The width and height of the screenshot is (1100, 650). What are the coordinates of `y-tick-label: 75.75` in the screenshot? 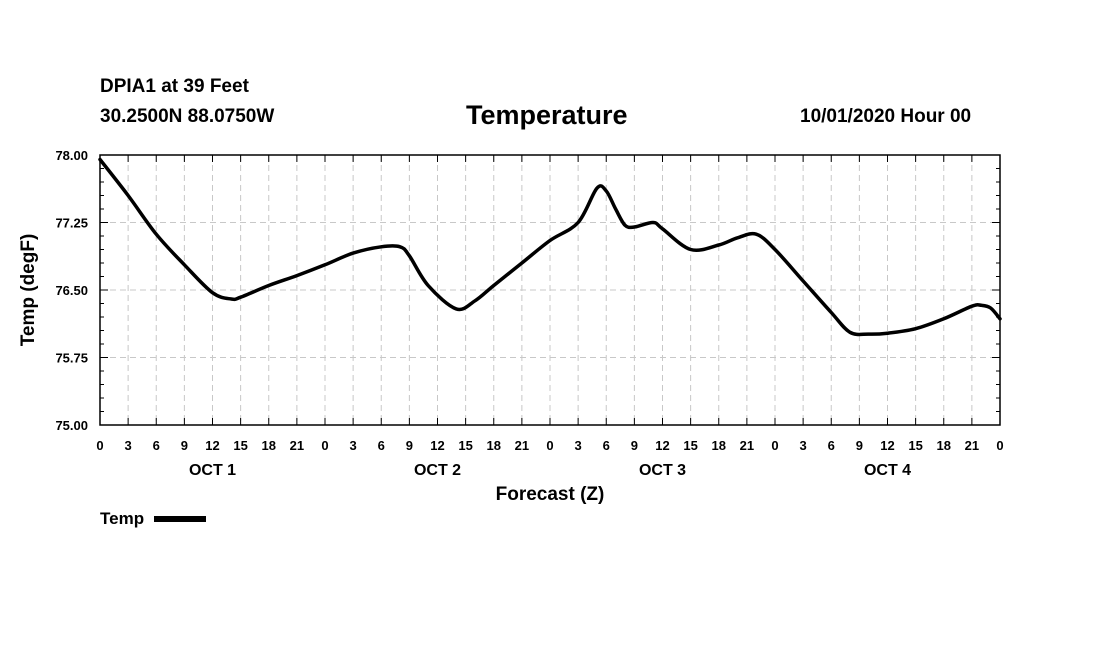 It's located at (71, 358).